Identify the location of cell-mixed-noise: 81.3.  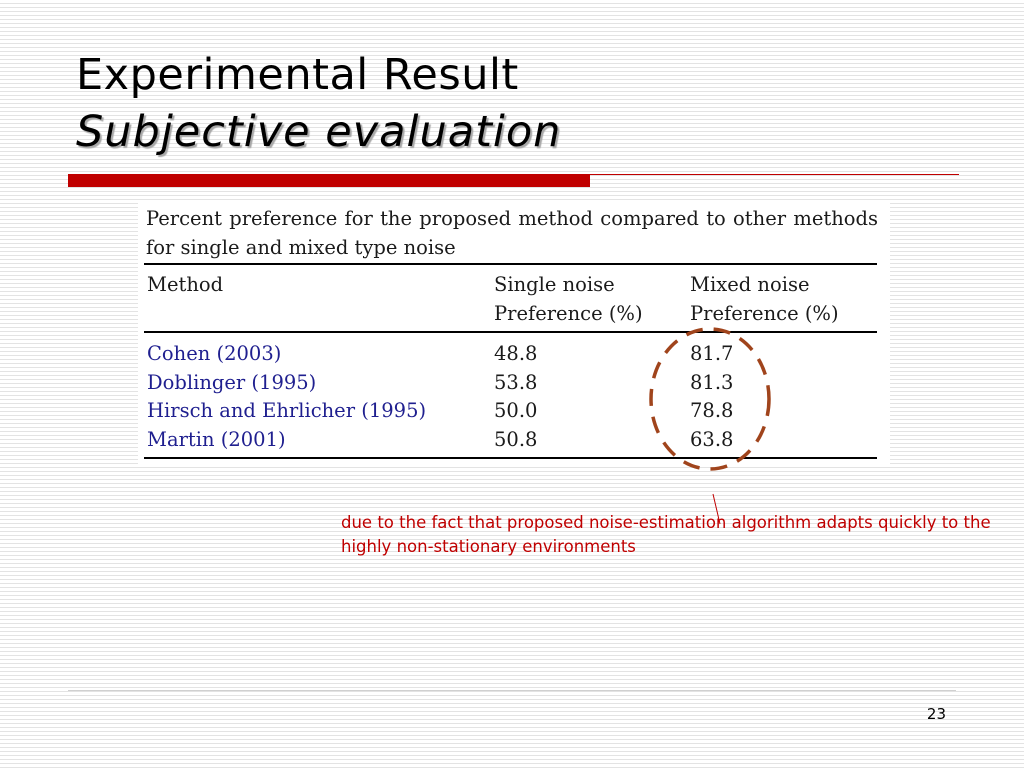
(712, 382).